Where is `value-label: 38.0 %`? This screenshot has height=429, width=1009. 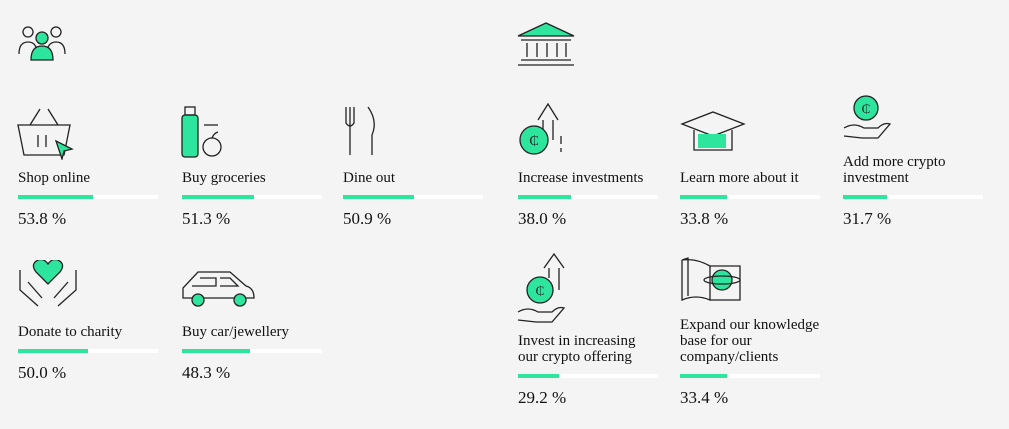
value-label: 38.0 % is located at coordinates (542, 218).